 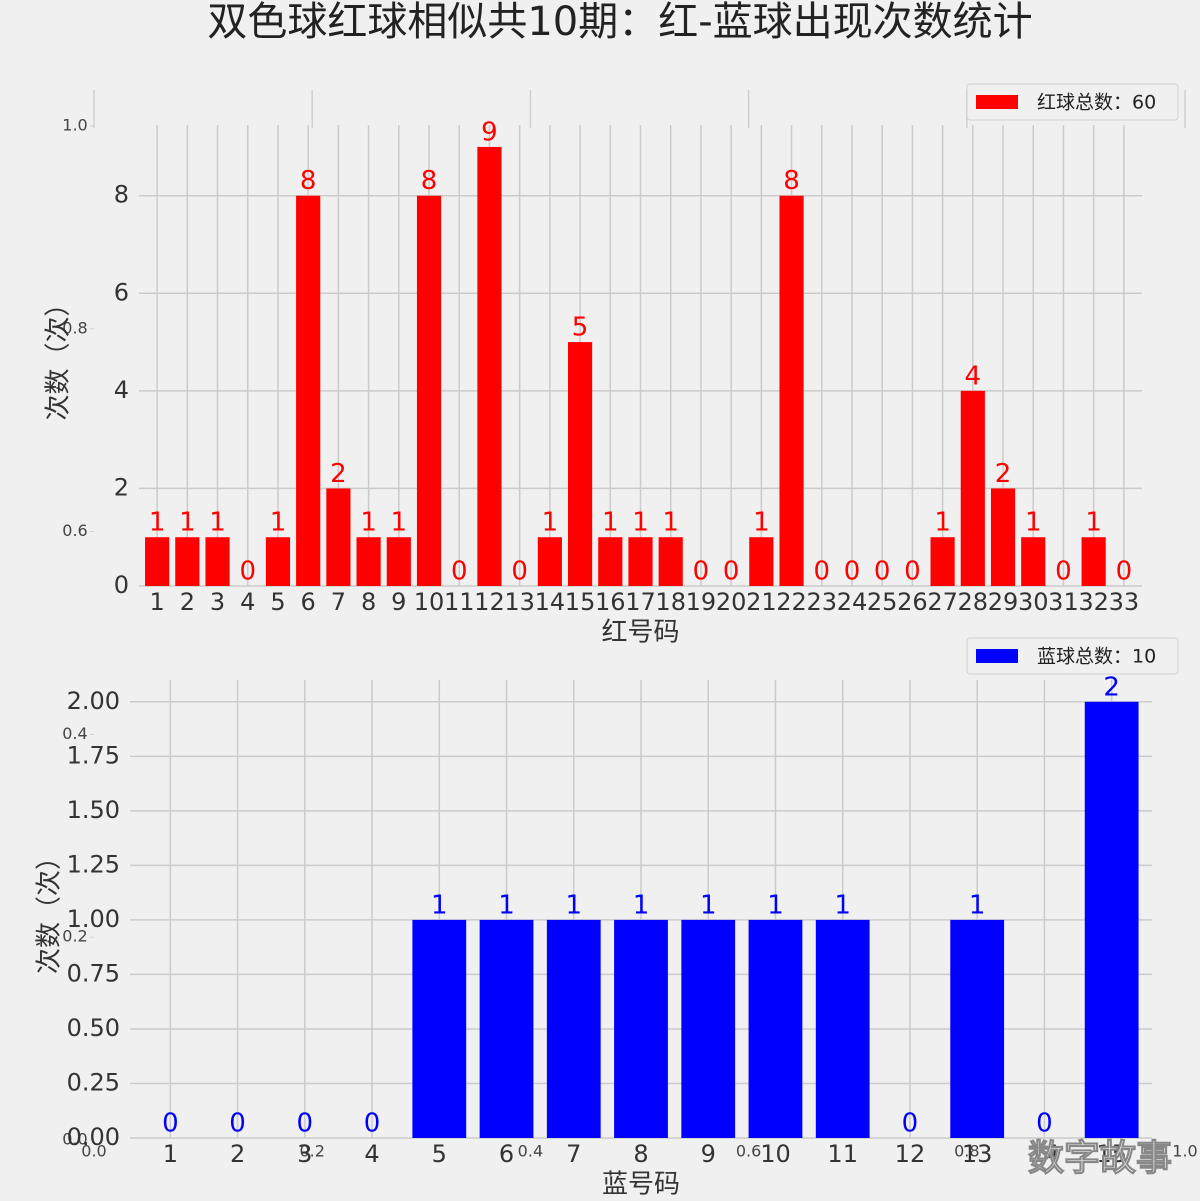 What do you see at coordinates (610, 602) in the screenshot?
I see `x-tick-label: 16` at bounding box center [610, 602].